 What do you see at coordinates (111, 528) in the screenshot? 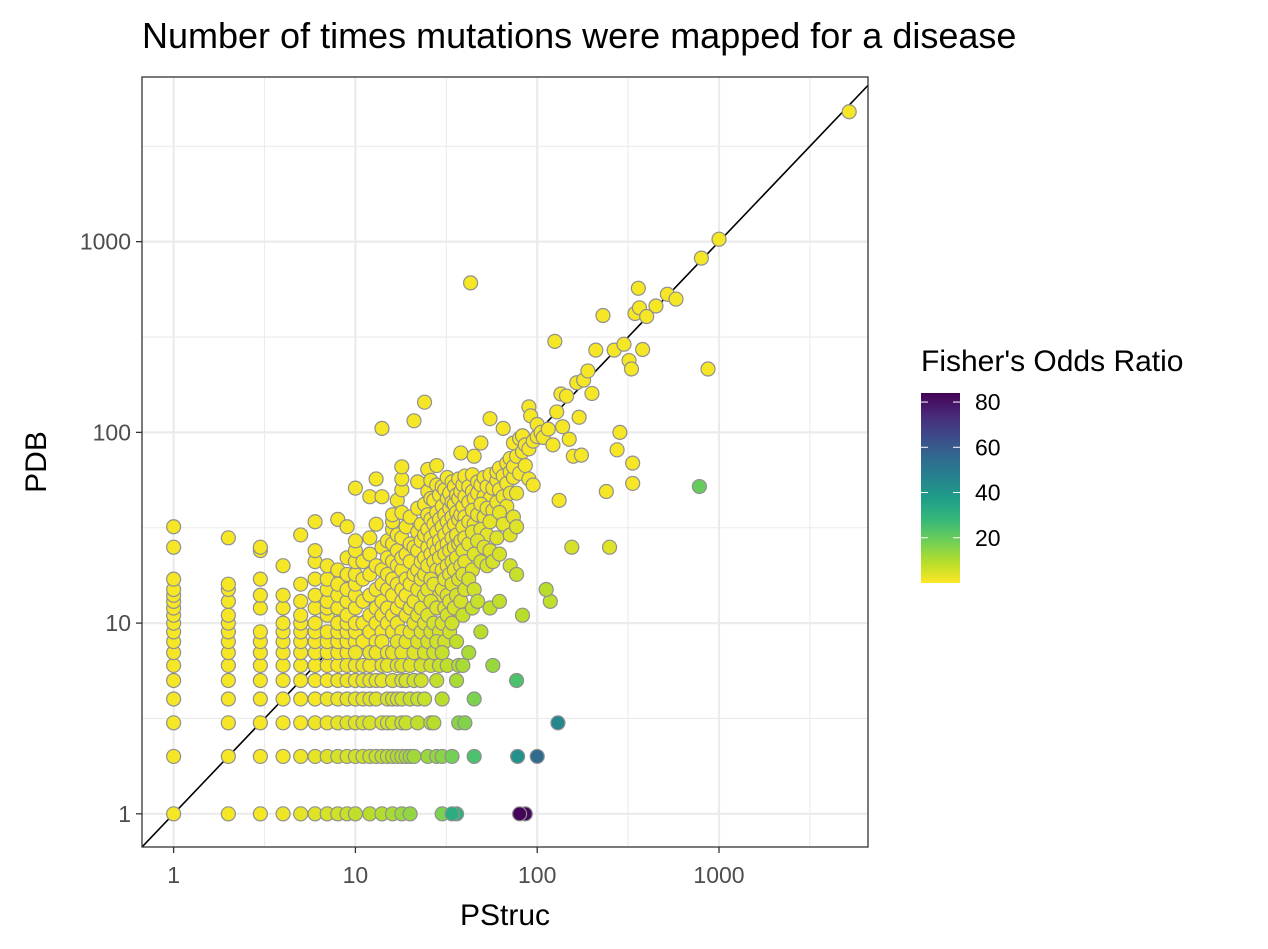
I see `y-axis-ticks: 1 10 100 1000` at bounding box center [111, 528].